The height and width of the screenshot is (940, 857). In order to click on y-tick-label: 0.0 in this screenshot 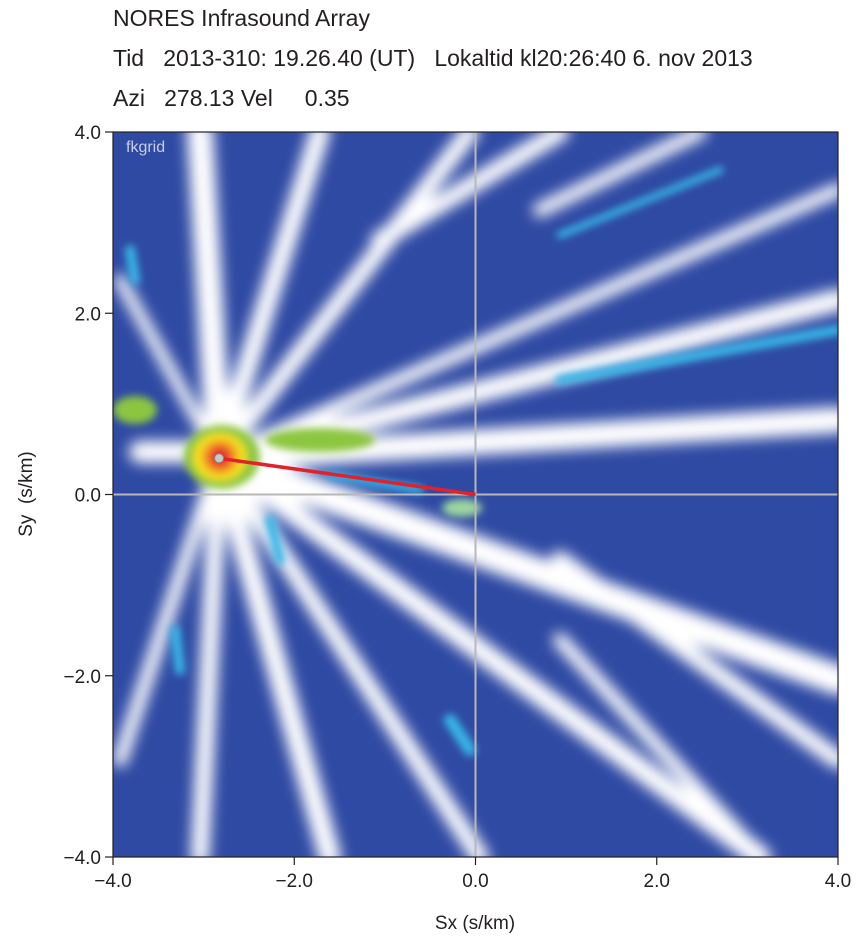, I will do `click(88, 496)`.